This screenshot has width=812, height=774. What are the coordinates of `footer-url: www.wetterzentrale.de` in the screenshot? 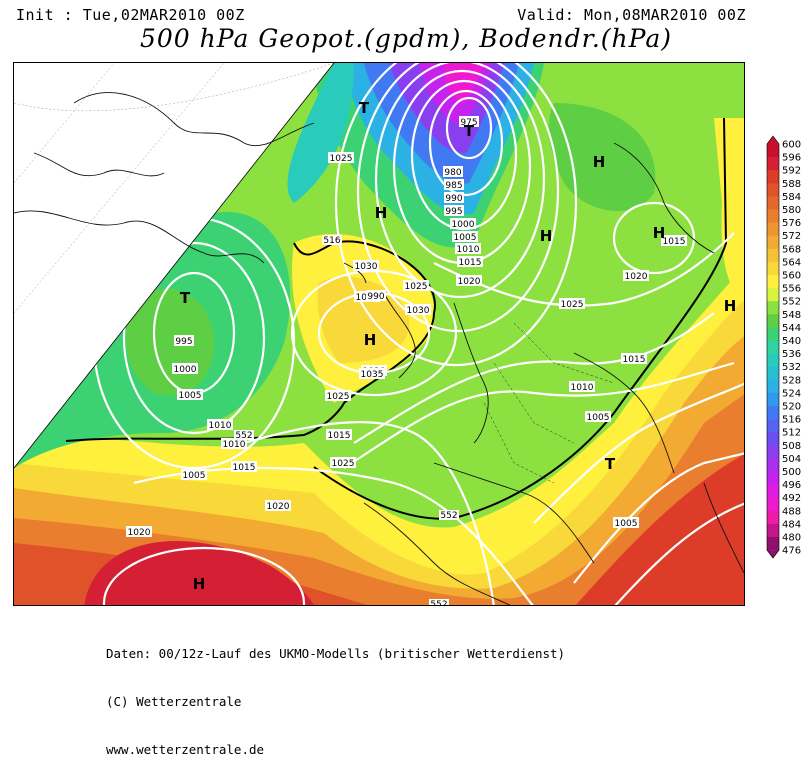 It's located at (185, 749).